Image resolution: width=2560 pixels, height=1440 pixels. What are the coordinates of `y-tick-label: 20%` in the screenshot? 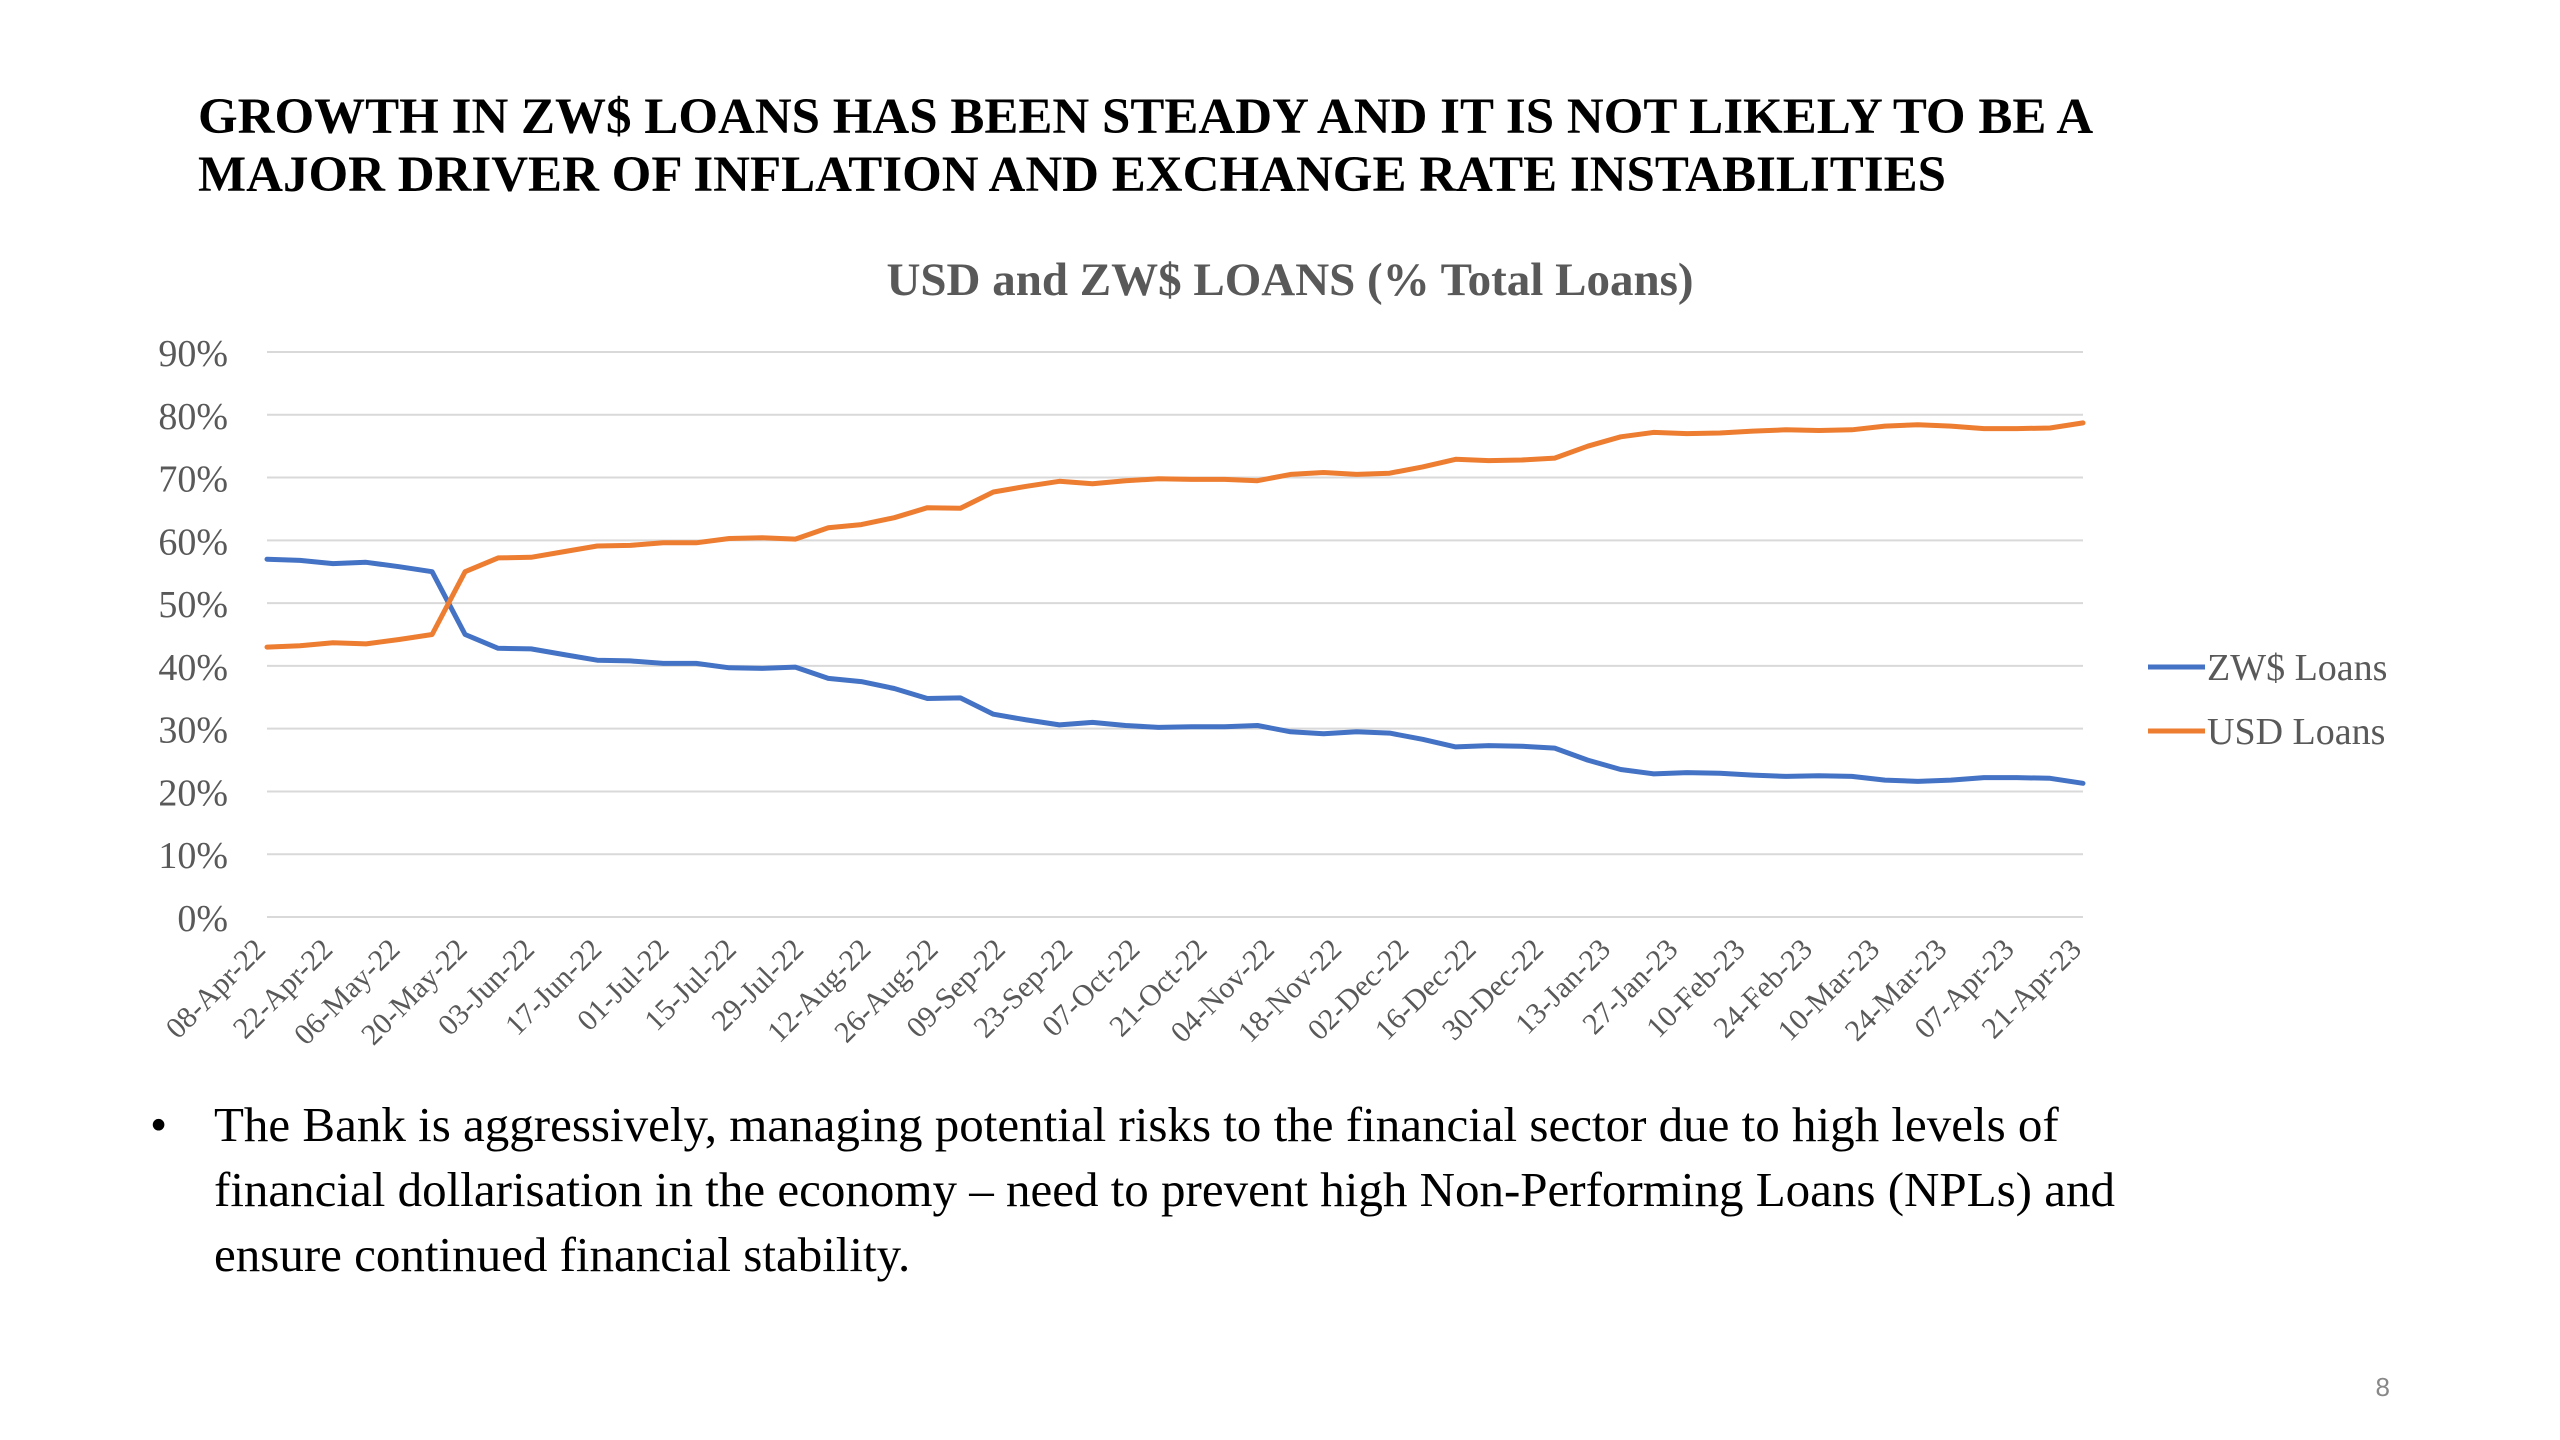 It's located at (193, 793).